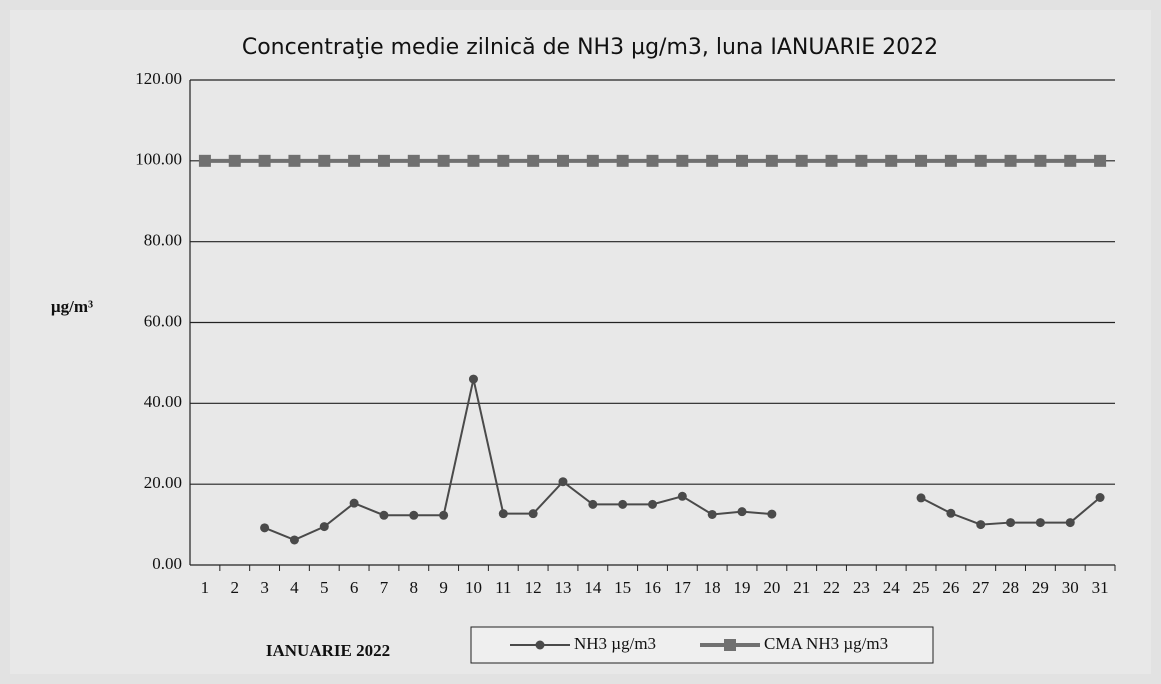  Describe the element at coordinates (294, 587) in the screenshot. I see `x-tick-label: 4` at that location.